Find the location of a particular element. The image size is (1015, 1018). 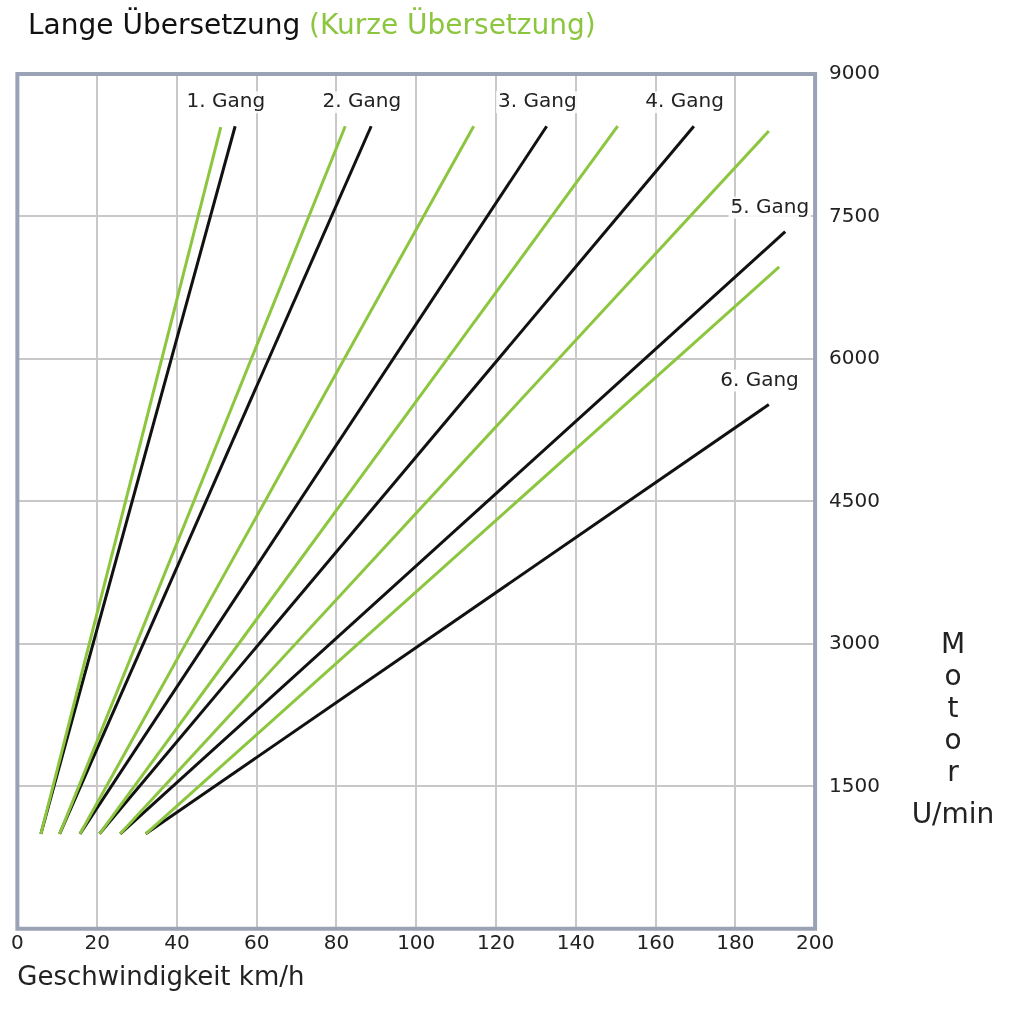

x-tick-label: 100 is located at coordinates (416, 942).